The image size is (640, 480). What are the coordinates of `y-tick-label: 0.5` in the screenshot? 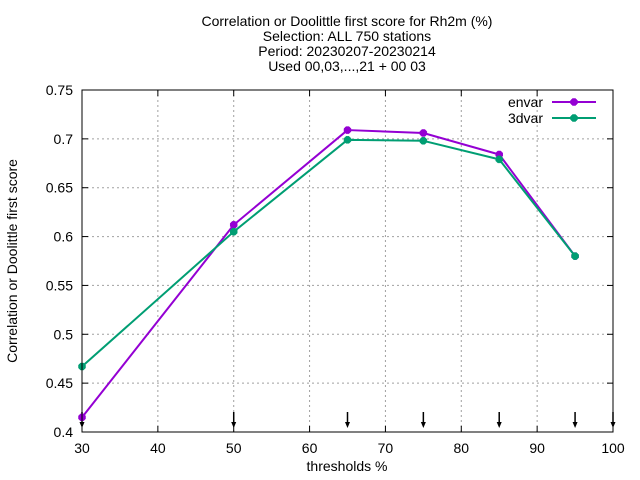 It's located at (64, 334).